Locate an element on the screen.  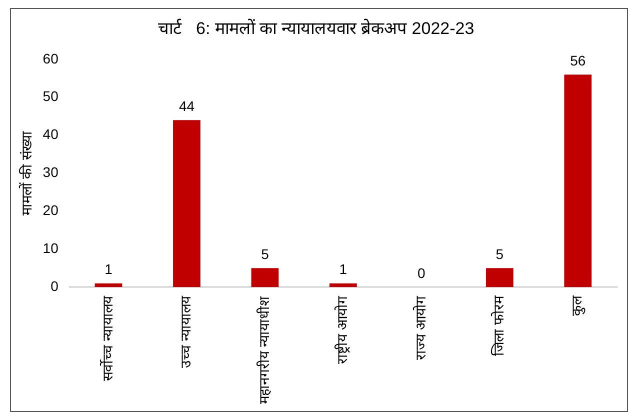
y-tick-label: 0 is located at coordinates (54, 286).